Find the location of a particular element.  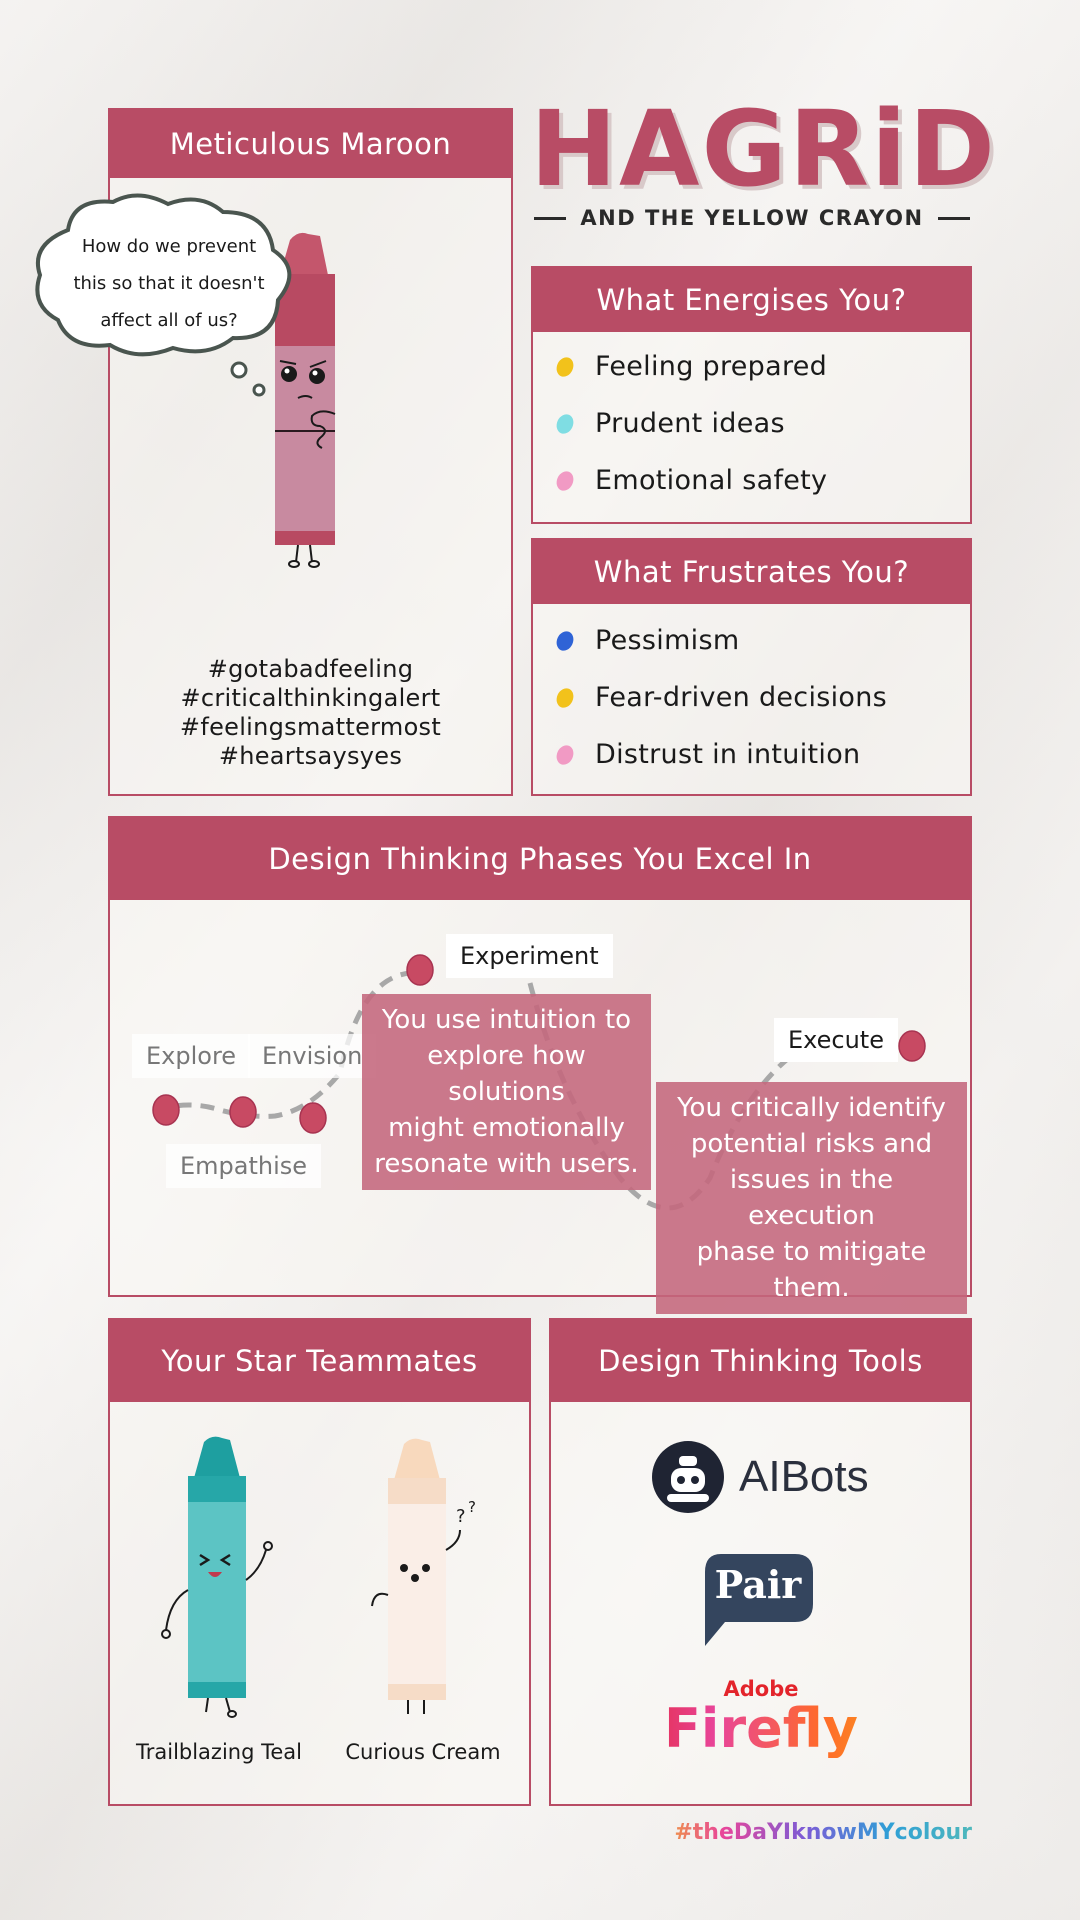

pair-name: Pair is located at coordinates (758, 1584).